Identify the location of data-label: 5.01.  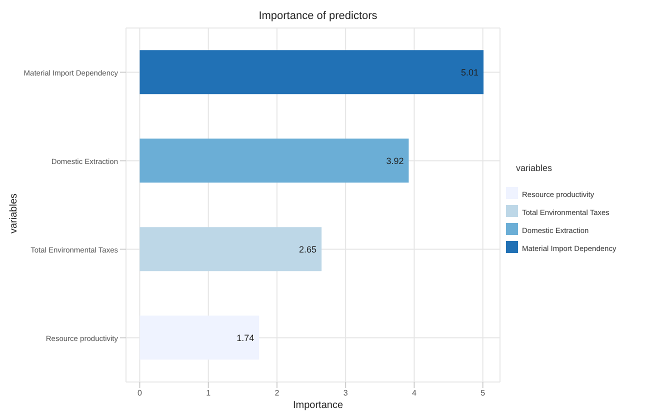
(470, 72).